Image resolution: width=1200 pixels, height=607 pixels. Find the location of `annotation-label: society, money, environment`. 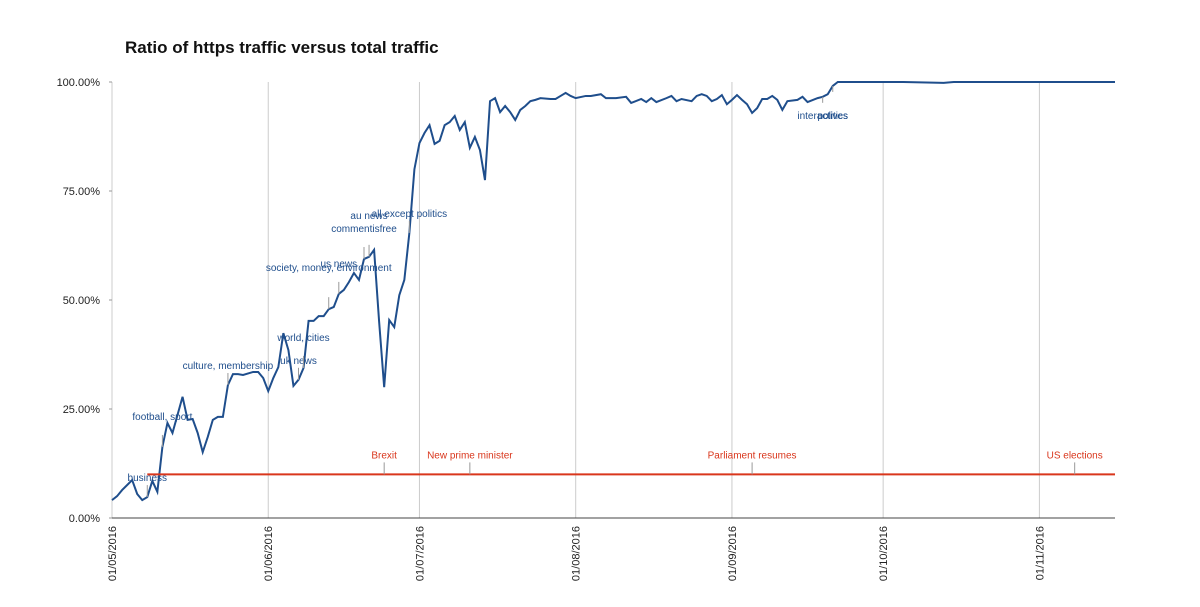

annotation-label: society, money, environment is located at coordinates (329, 268).